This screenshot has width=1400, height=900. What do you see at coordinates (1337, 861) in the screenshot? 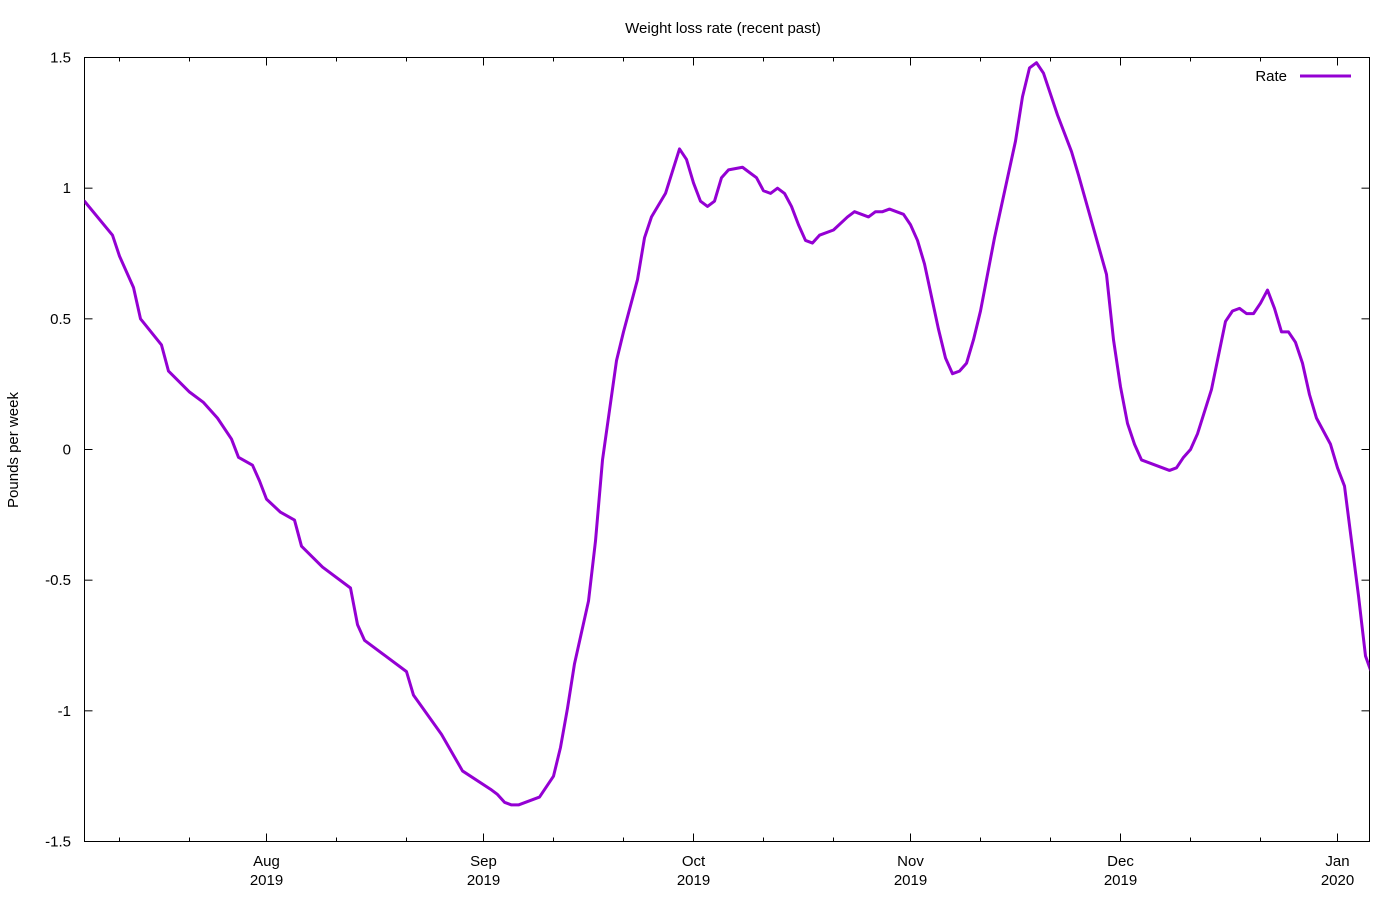
I see `x-tick-month: Jan` at bounding box center [1337, 861].